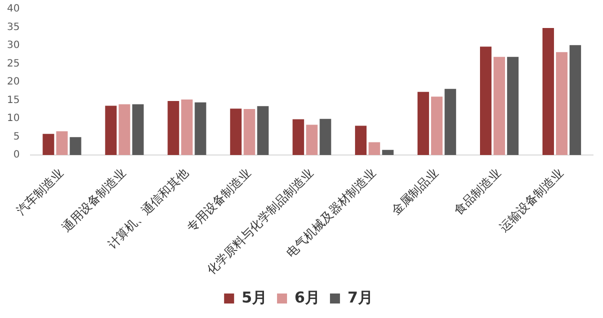 The image size is (603, 318). What do you see at coordinates (13, 9) in the screenshot?
I see `y-tick-label: 40` at bounding box center [13, 9].